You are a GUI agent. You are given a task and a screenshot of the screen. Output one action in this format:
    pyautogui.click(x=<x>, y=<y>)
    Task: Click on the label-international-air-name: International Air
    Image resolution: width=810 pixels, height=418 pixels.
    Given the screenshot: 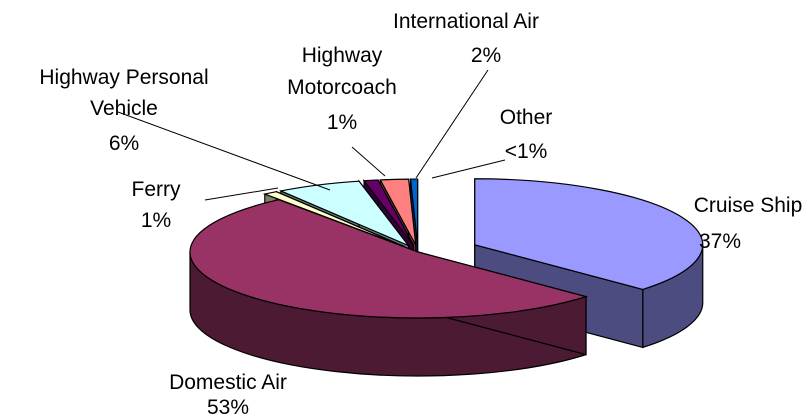 What is the action you would take?
    pyautogui.click(x=466, y=21)
    